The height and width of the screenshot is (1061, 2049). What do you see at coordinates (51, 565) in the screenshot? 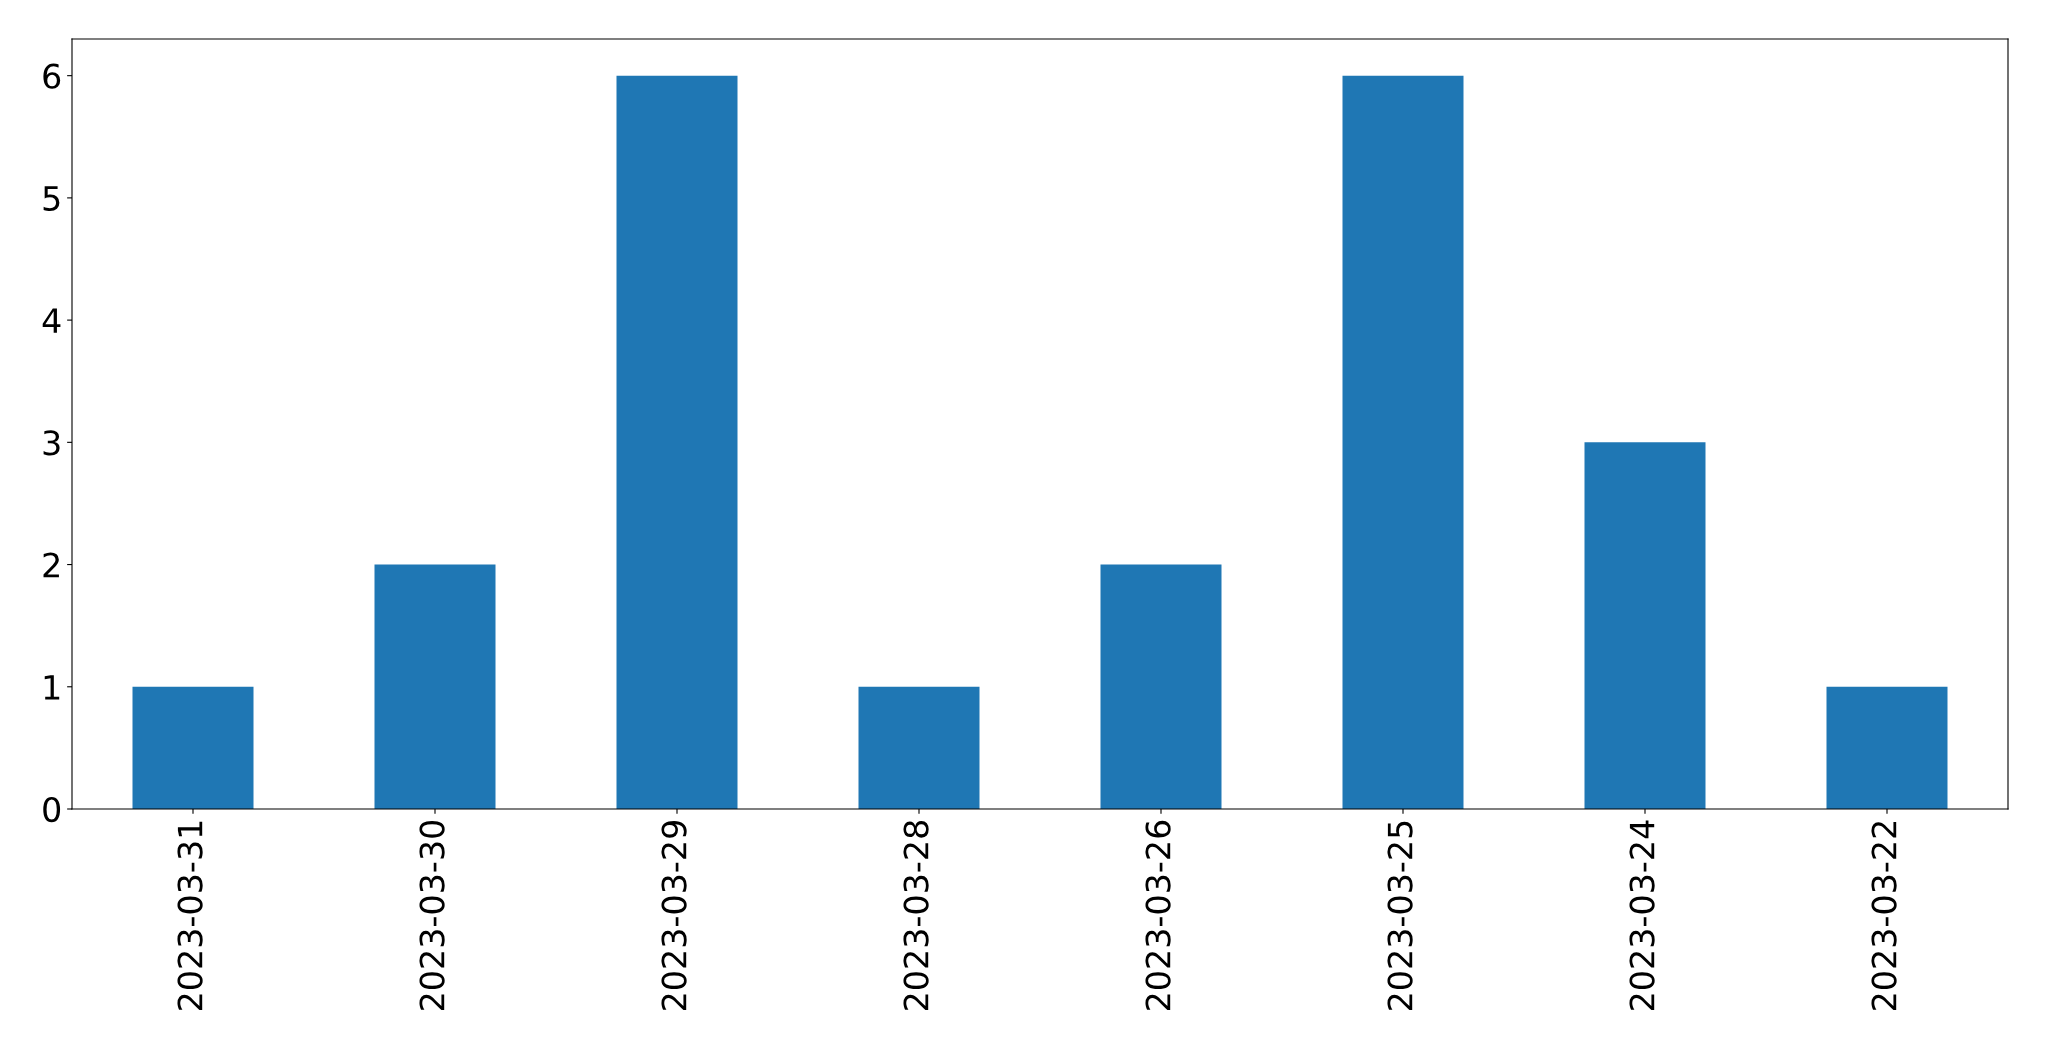
I see `y-tick-label: 2` at bounding box center [51, 565].